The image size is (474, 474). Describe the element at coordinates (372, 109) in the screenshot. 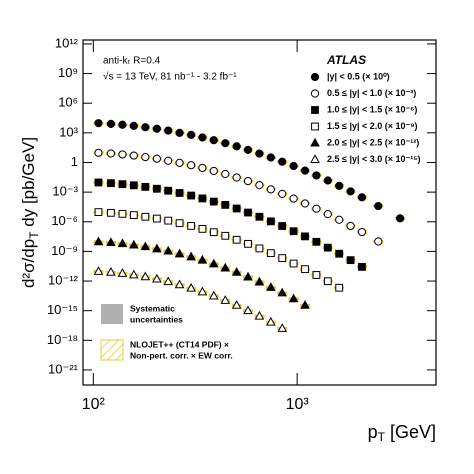

I see `legend-label: 1.0 ≤ |y| < 1.5 (× 10⁻⁶)` at that location.